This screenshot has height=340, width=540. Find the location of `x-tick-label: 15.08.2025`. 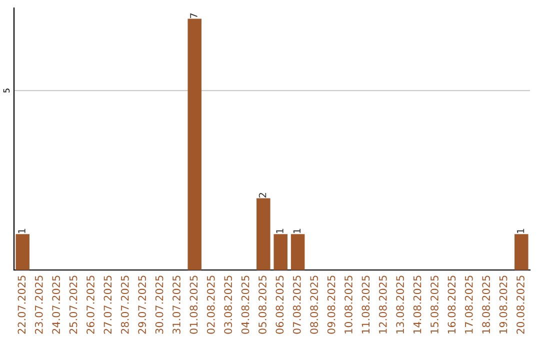

x-tick-label: 15.08.2025 is located at coordinates (434, 305).